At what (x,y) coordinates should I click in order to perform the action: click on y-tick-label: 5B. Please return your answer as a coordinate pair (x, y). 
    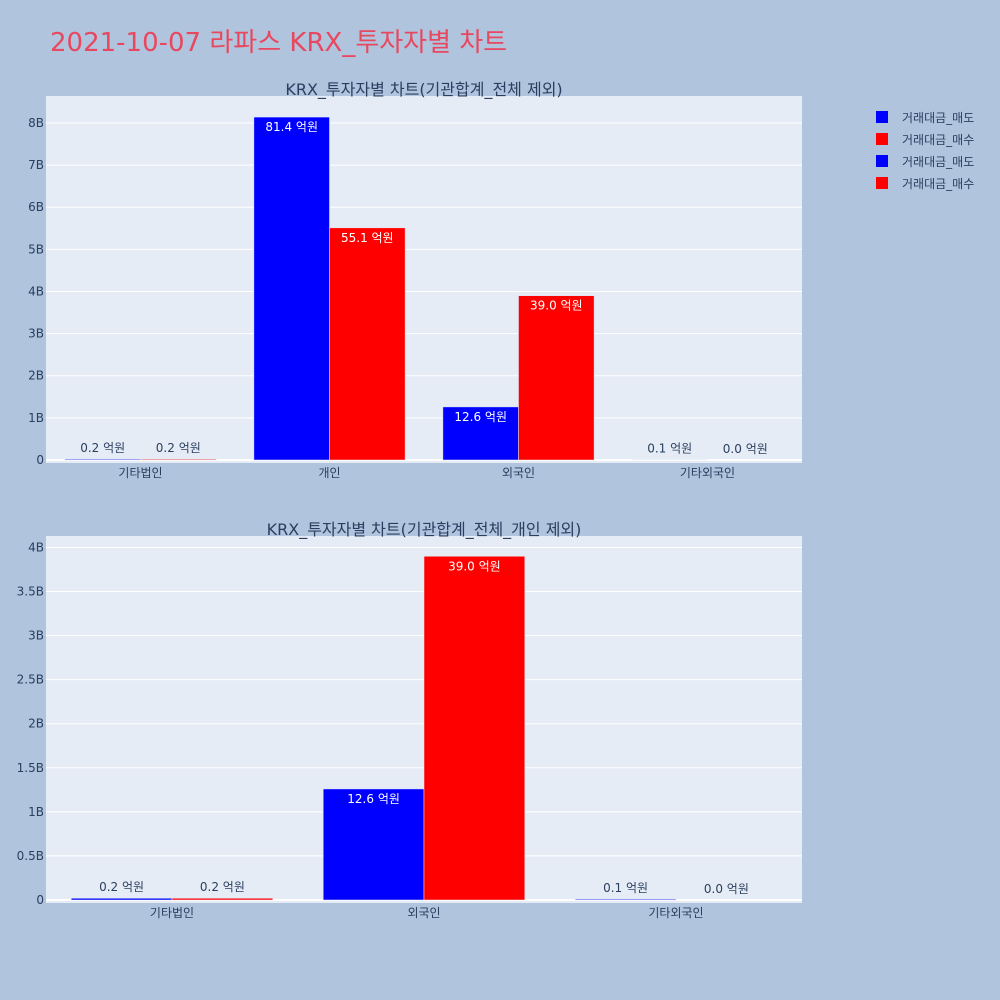
    Looking at the image, I should click on (36, 249).